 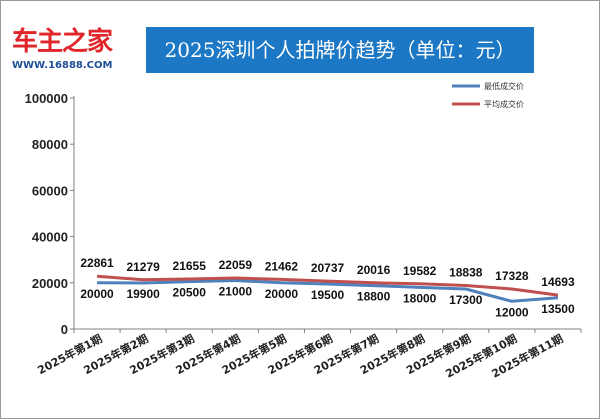 I want to click on data-label-avg: 20737, so click(x=328, y=268).